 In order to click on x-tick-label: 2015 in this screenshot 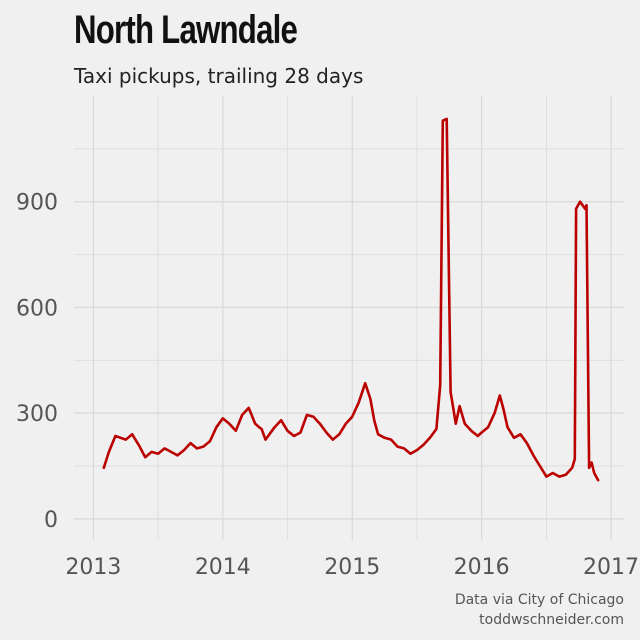, I will do `click(352, 567)`.